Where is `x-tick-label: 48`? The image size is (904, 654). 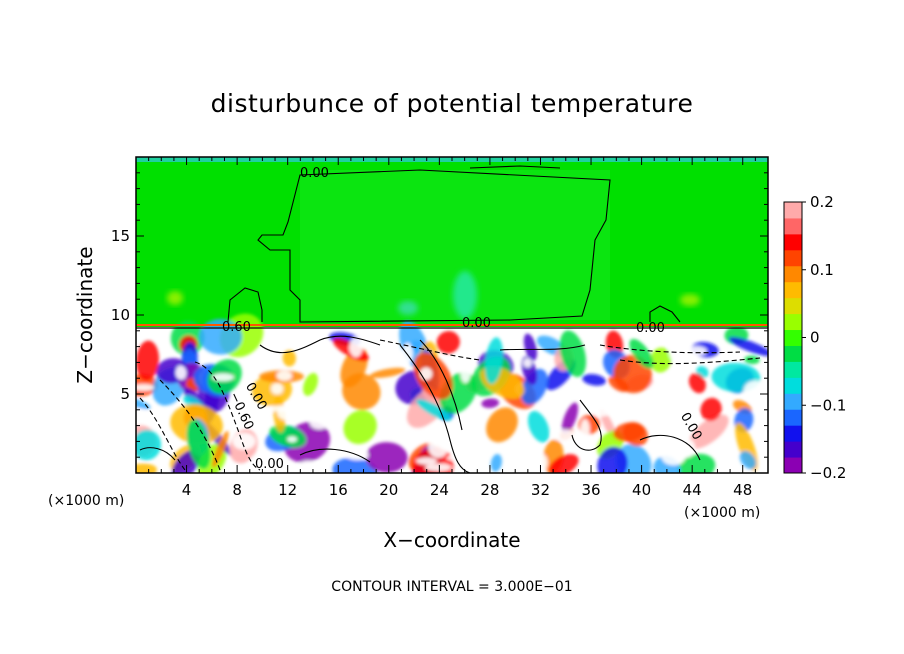
x-tick-label: 48 is located at coordinates (742, 490).